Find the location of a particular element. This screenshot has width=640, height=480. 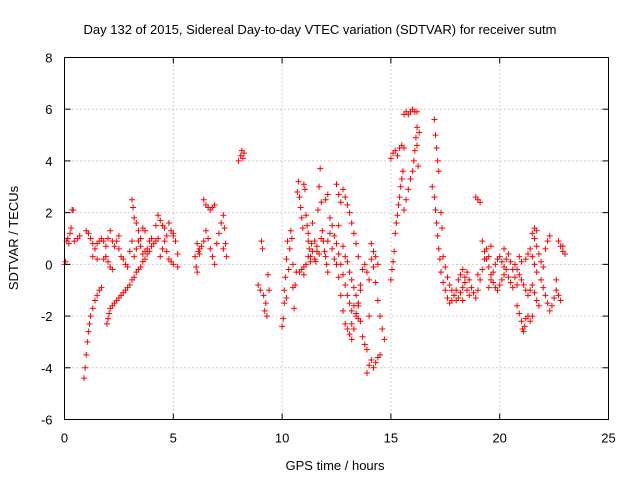

y-tick-label: -4 is located at coordinates (47, 368).